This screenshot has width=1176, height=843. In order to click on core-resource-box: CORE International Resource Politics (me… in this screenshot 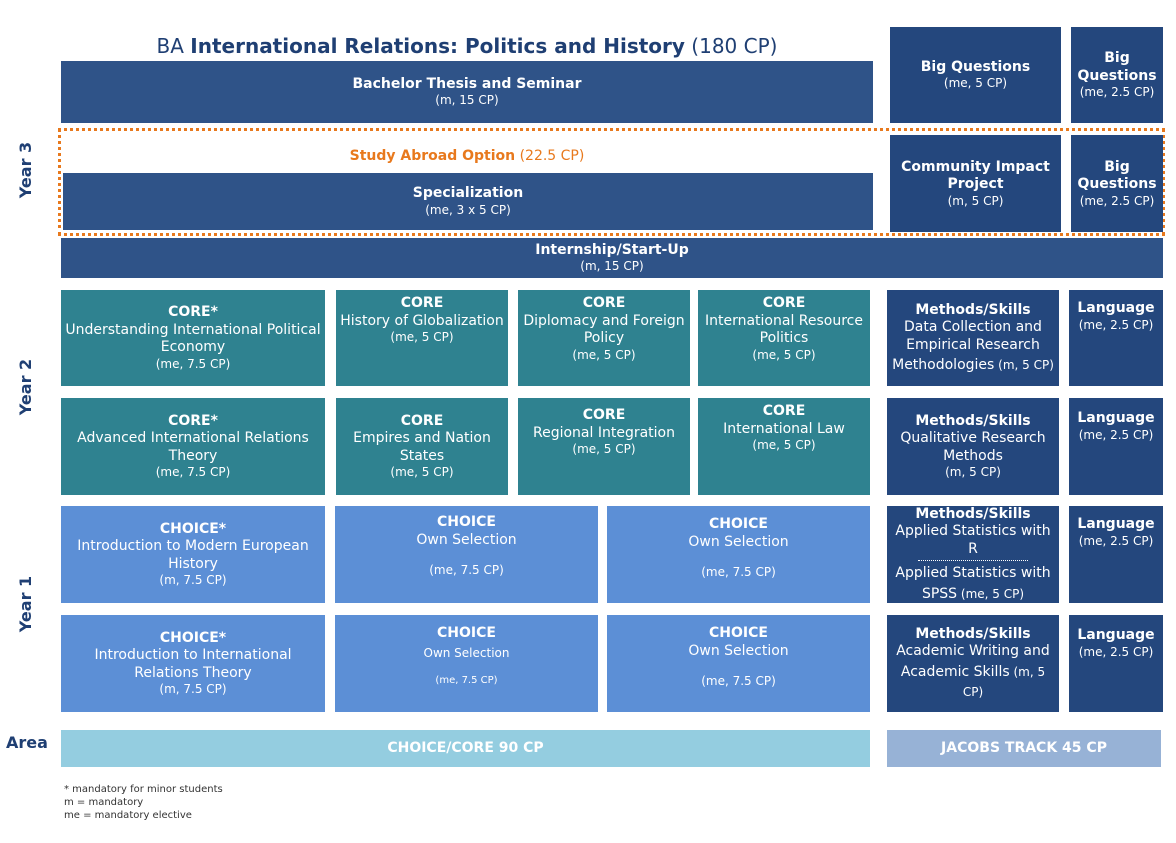, I will do `click(784, 338)`.